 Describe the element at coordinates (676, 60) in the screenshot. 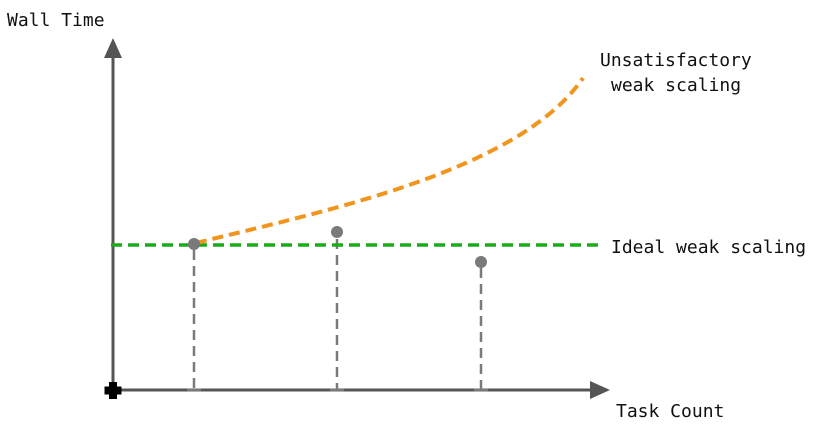

I see `unsatisfactory-label-line1: Unsatisfactory` at that location.